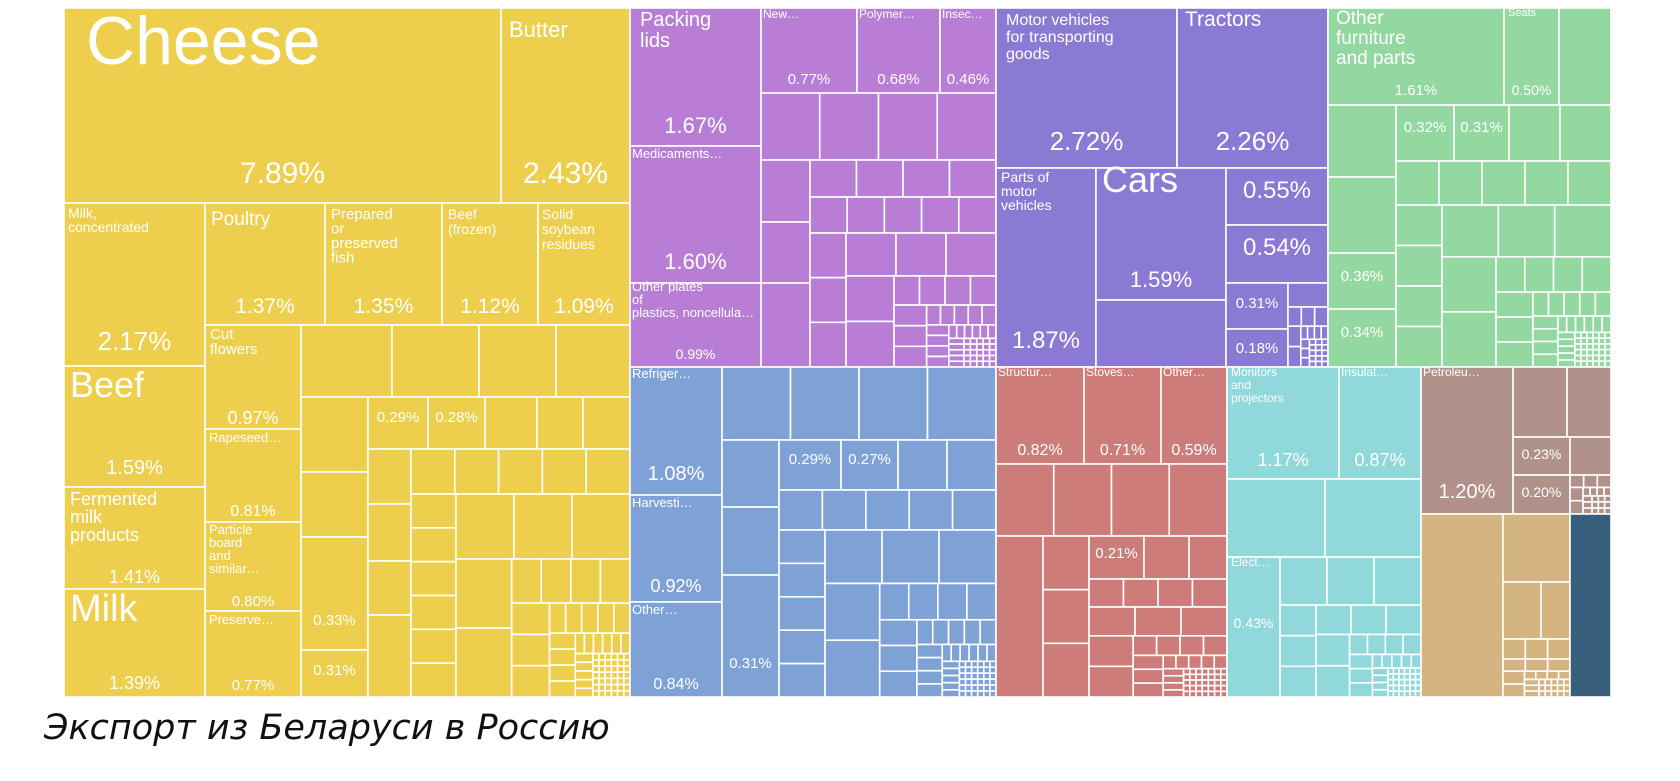 This screenshot has width=1680, height=781. I want to click on tile-label-fermented-milk-products: Fermented, so click(113, 499).